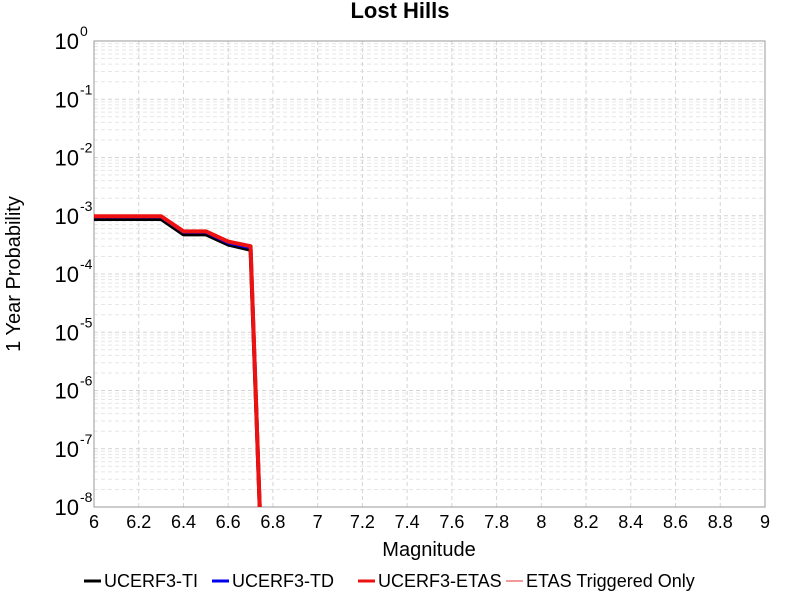 This screenshot has width=800, height=600. I want to click on y-tick-exponent: -8, so click(86, 497).